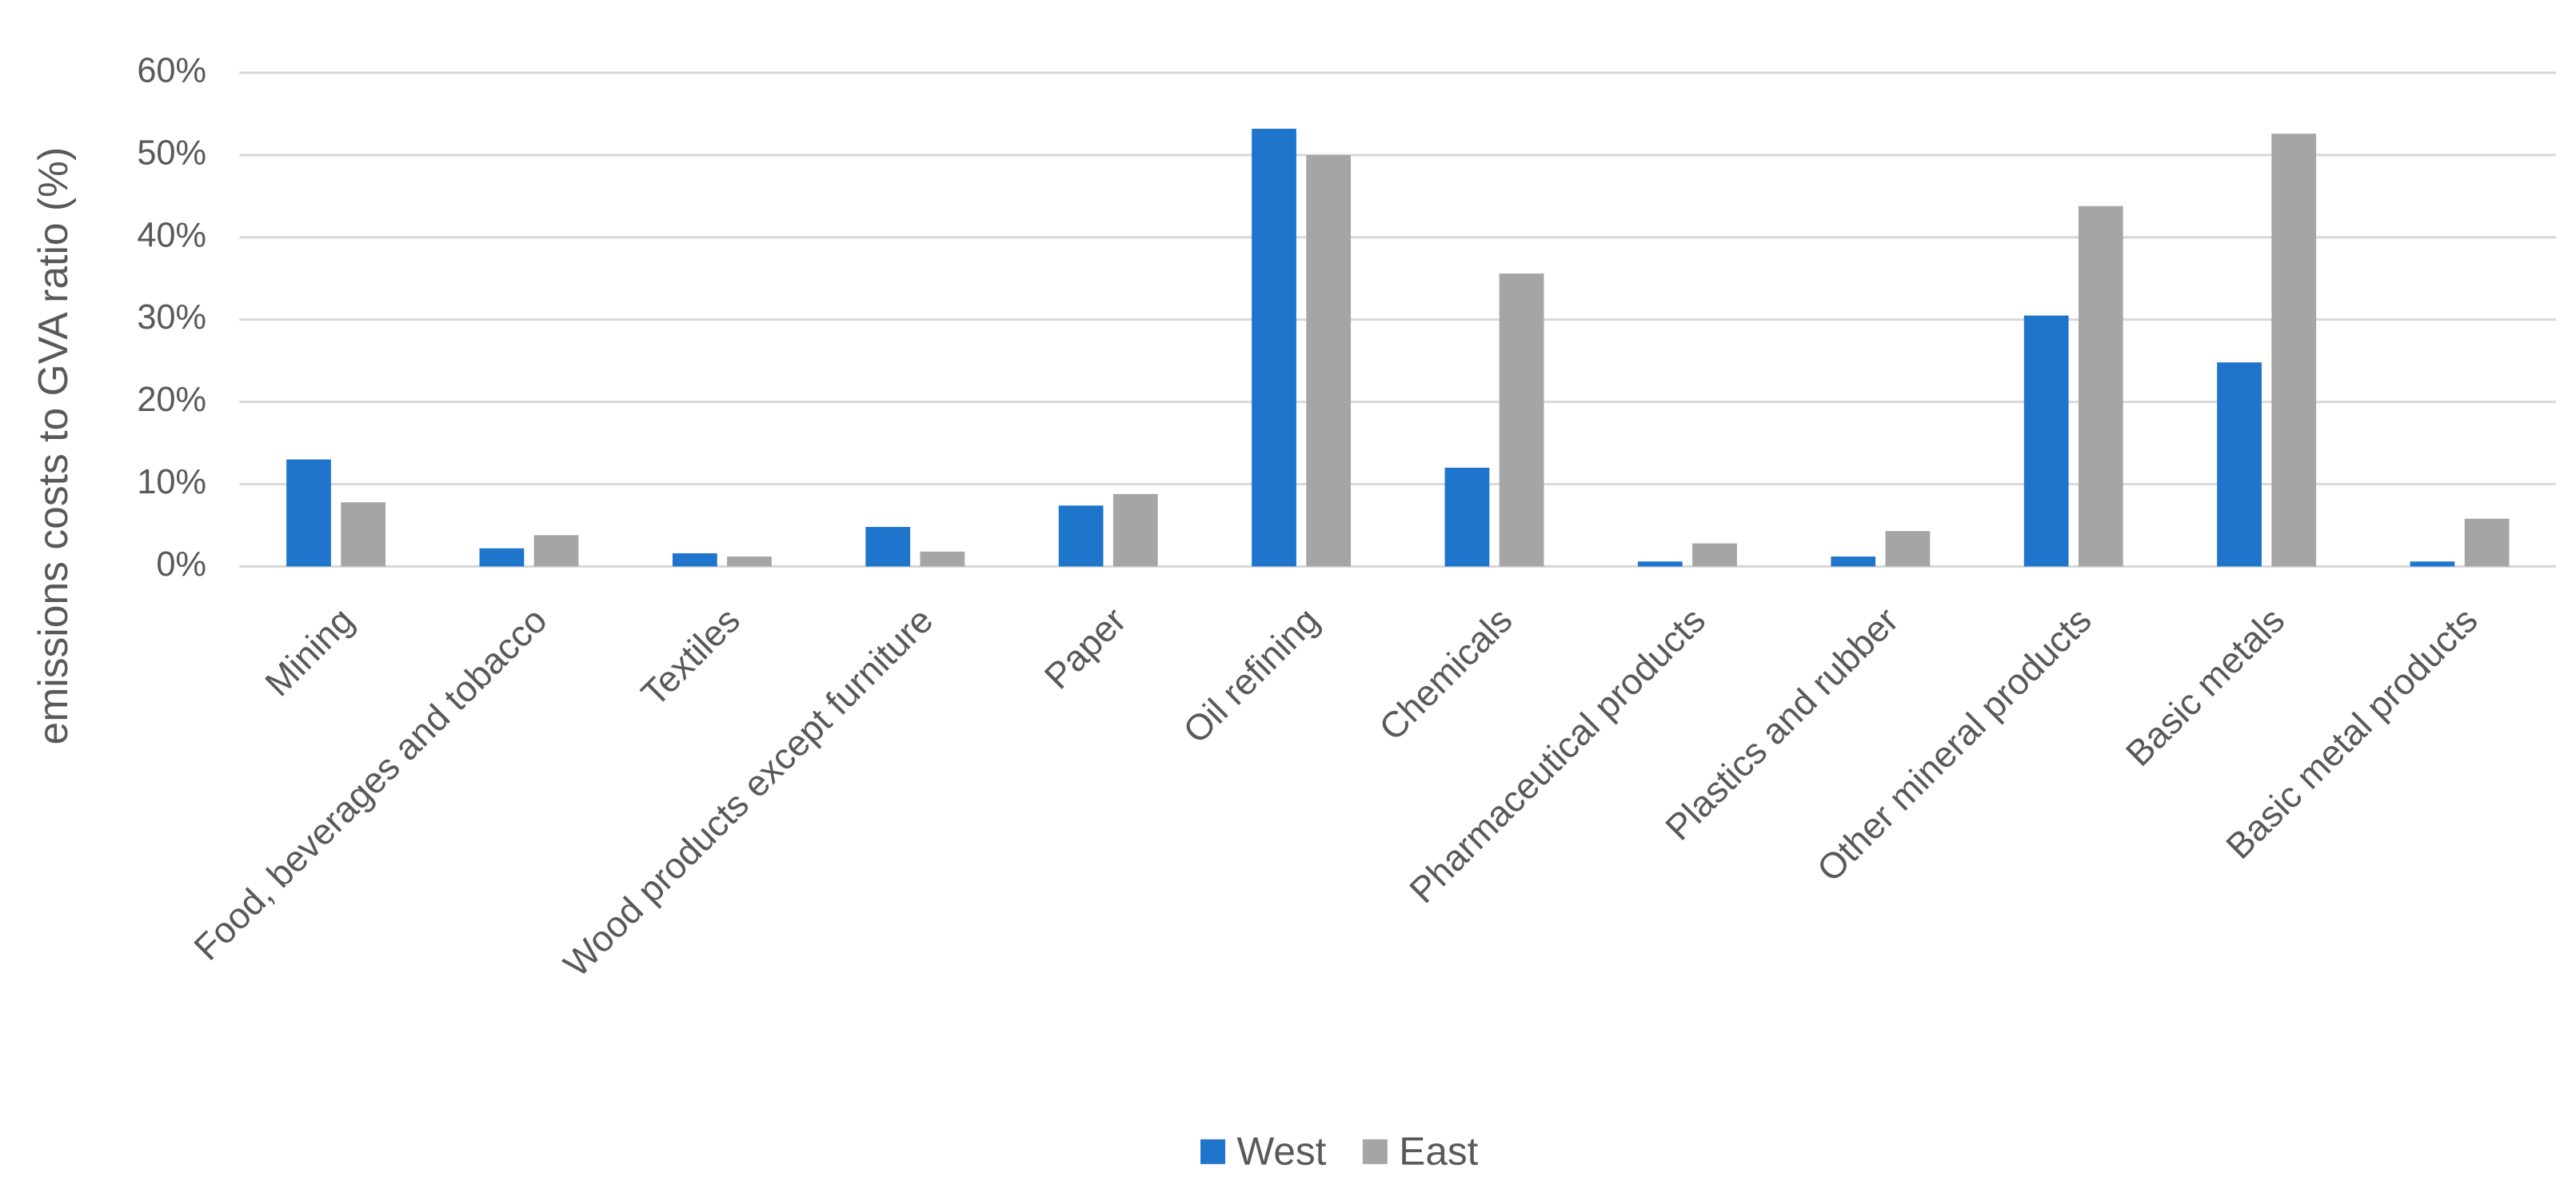 Image resolution: width=2576 pixels, height=1189 pixels. Describe the element at coordinates (171, 317) in the screenshot. I see `y-tick-label: 30%` at that location.